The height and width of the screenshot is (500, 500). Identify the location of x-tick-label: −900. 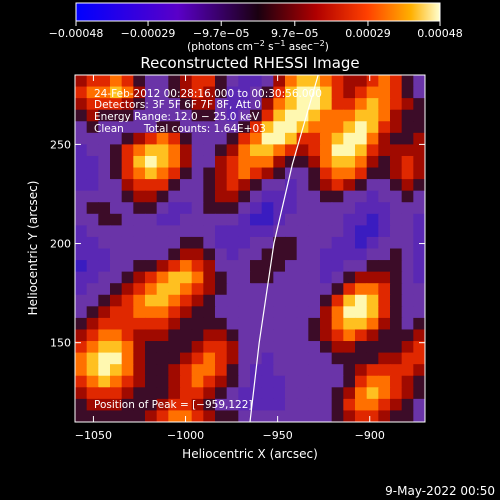
(370, 435).